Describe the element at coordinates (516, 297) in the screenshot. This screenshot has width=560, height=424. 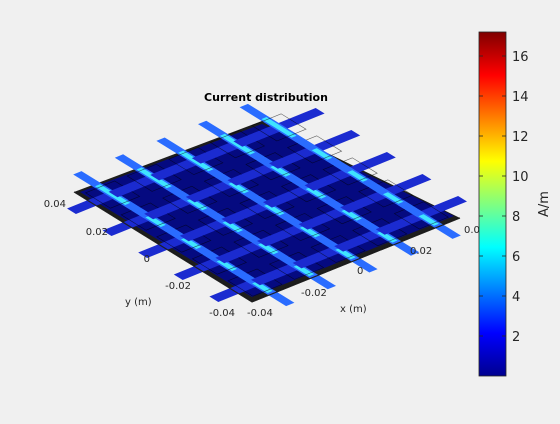
I see `colorbar-tick-label: 4` at that location.